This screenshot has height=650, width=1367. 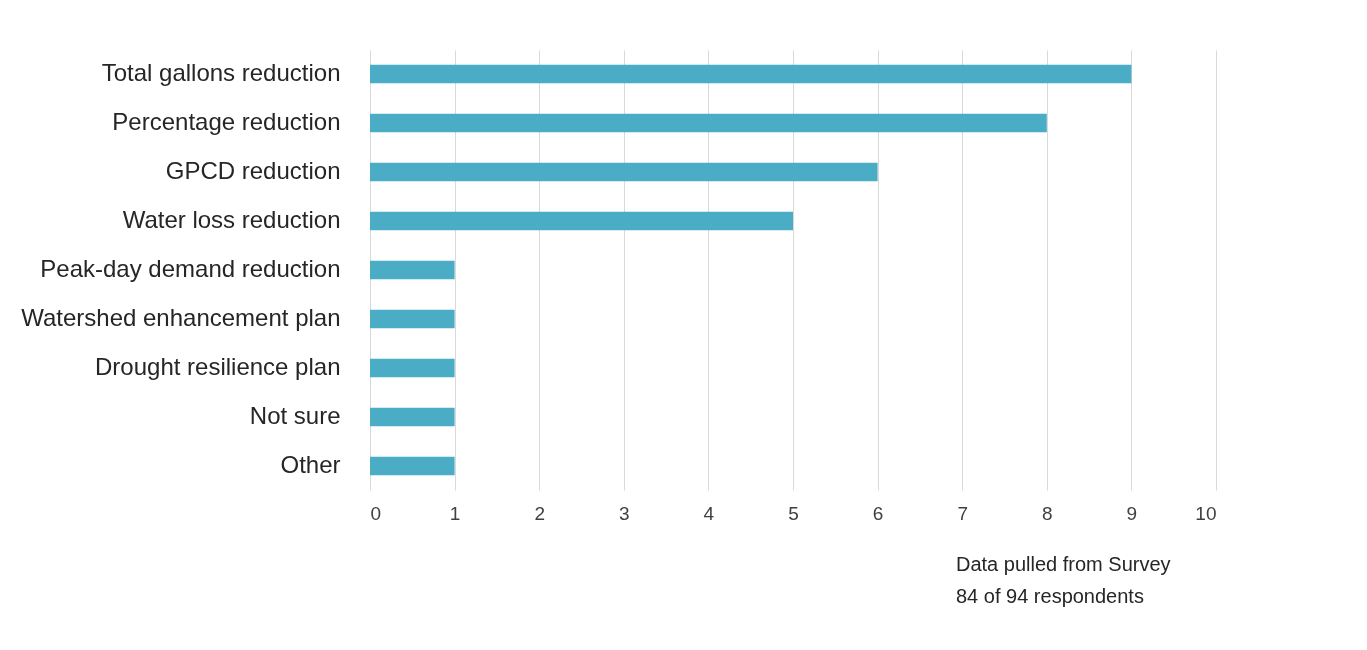 I want to click on x-tick-label: 9, so click(x=1132, y=513).